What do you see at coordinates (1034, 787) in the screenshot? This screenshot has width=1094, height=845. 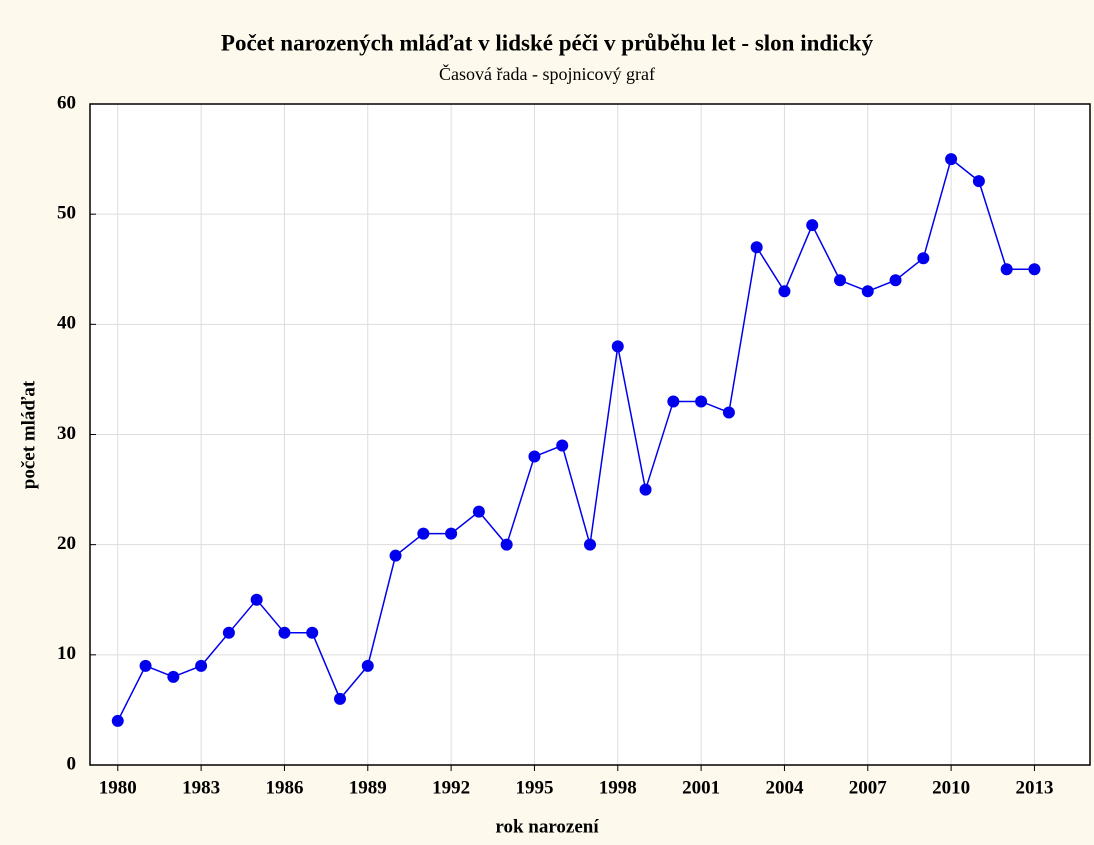 I see `x-tick-label: 2013` at bounding box center [1034, 787].